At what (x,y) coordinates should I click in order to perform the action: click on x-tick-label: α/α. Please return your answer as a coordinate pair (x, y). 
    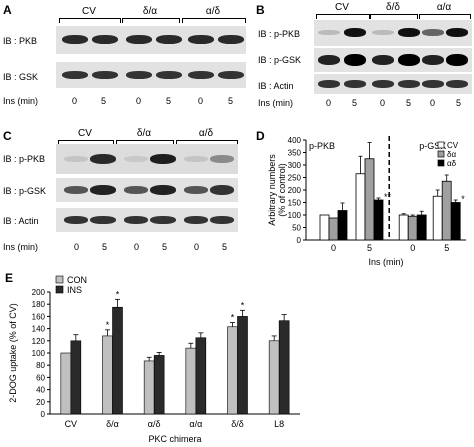
    Looking at the image, I should click on (195, 424).